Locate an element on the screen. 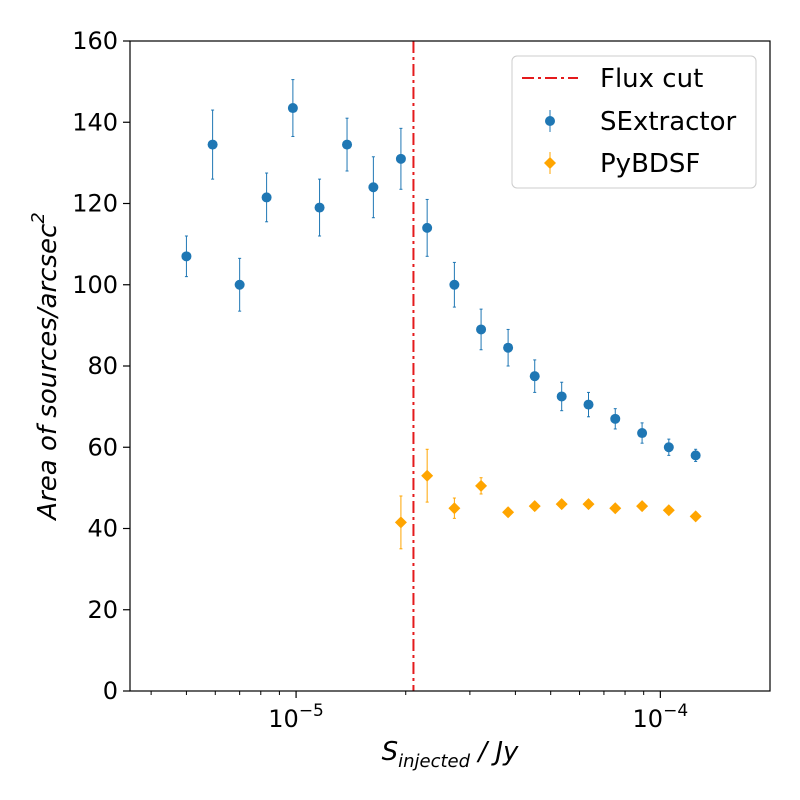 The width and height of the screenshot is (800, 800). legend-sextractor-marker is located at coordinates (550, 121).